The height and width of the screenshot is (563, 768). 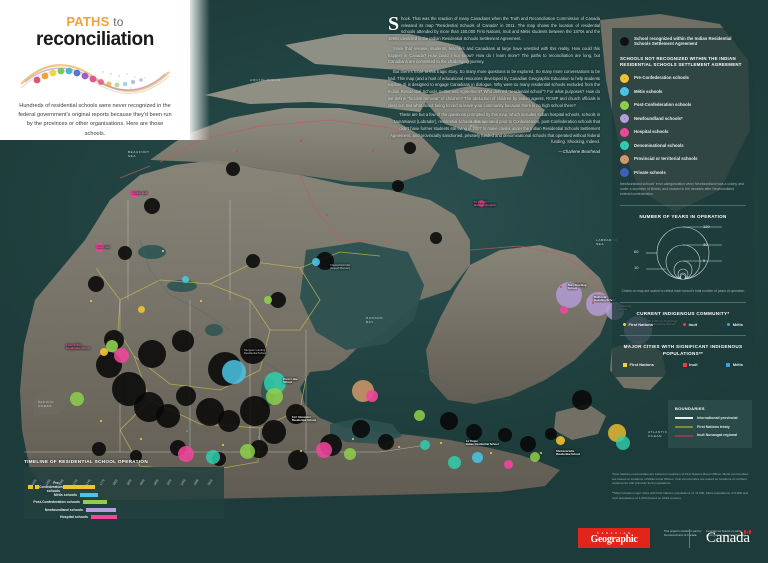 I want to click on years-tick-30: 30, so click(x=705, y=244).